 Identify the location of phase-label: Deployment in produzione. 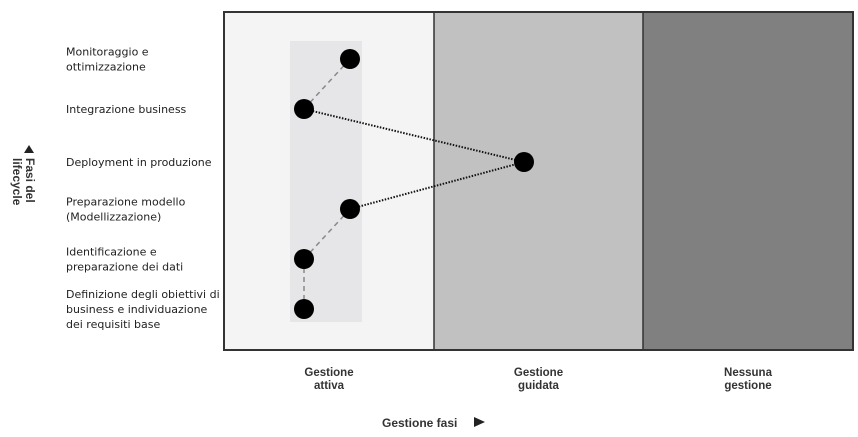
(139, 162).